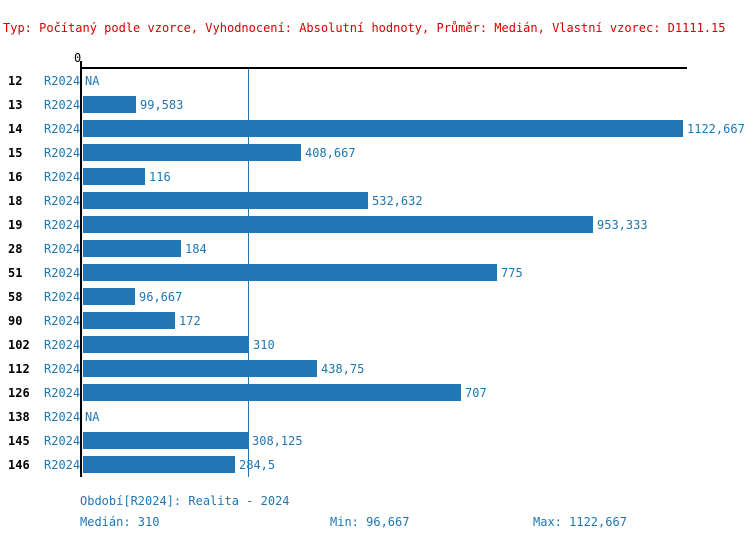 The width and height of the screenshot is (750, 538). I want to click on bar-value-label: 775, so click(512, 273).